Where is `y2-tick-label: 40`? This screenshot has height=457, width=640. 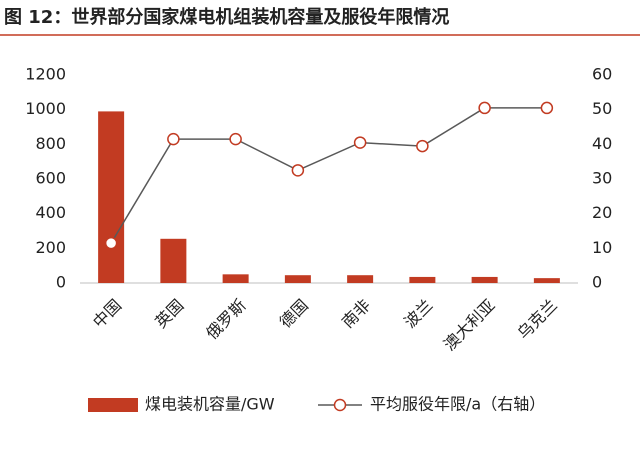 y2-tick-label: 40 is located at coordinates (602, 143).